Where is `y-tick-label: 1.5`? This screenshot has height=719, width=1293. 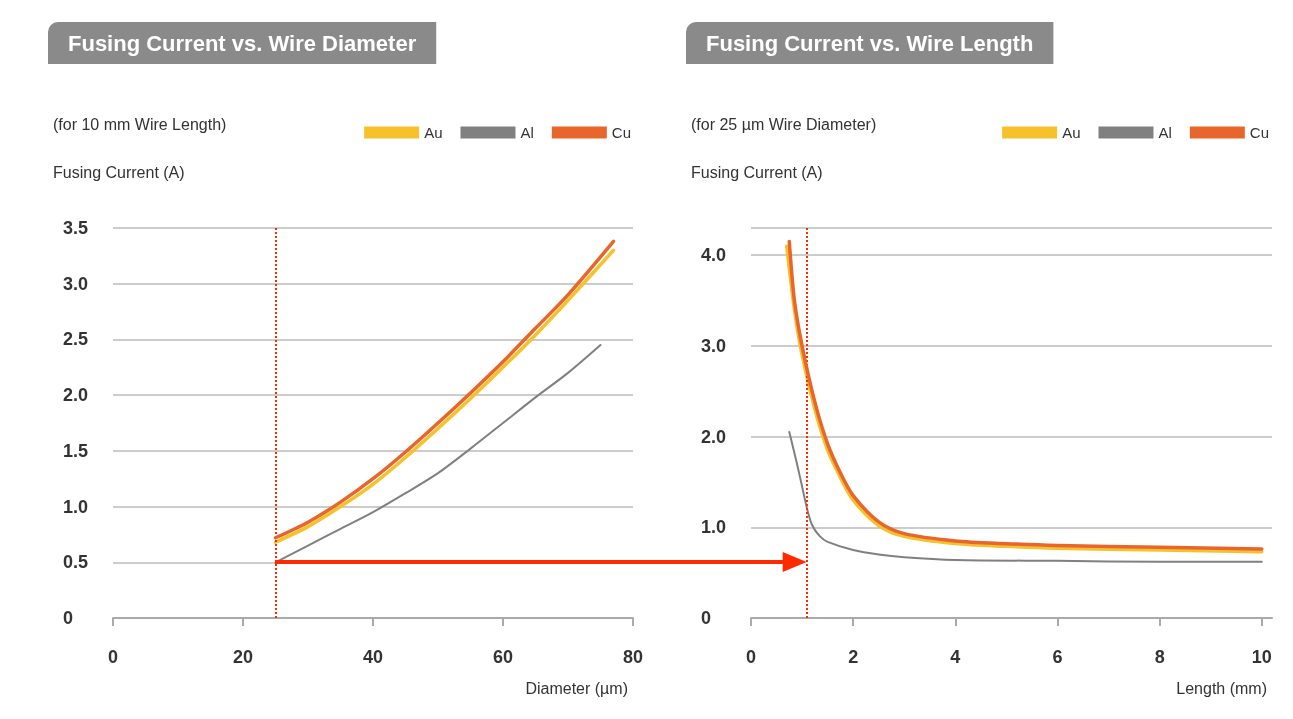
y-tick-label: 1.5 is located at coordinates (76, 450).